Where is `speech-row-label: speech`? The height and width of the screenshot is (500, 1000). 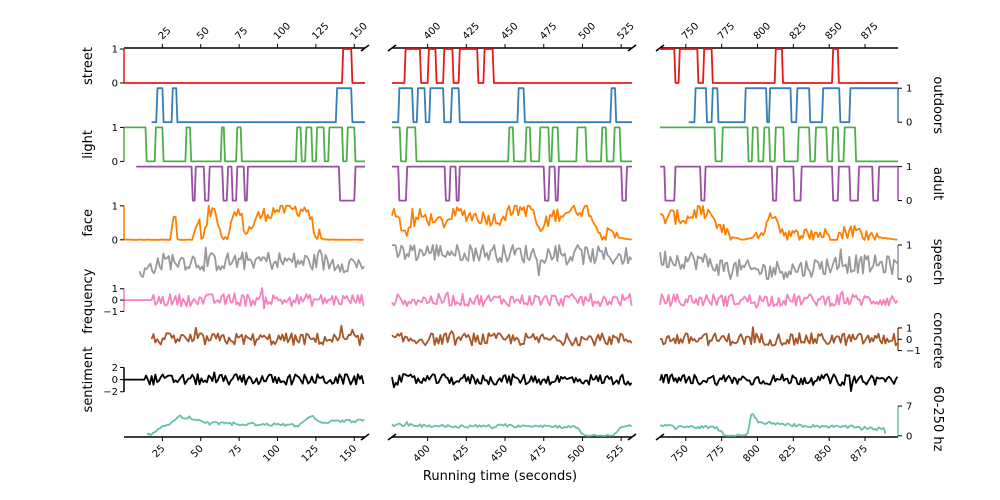
speech-row-label: speech is located at coordinates (937, 262).